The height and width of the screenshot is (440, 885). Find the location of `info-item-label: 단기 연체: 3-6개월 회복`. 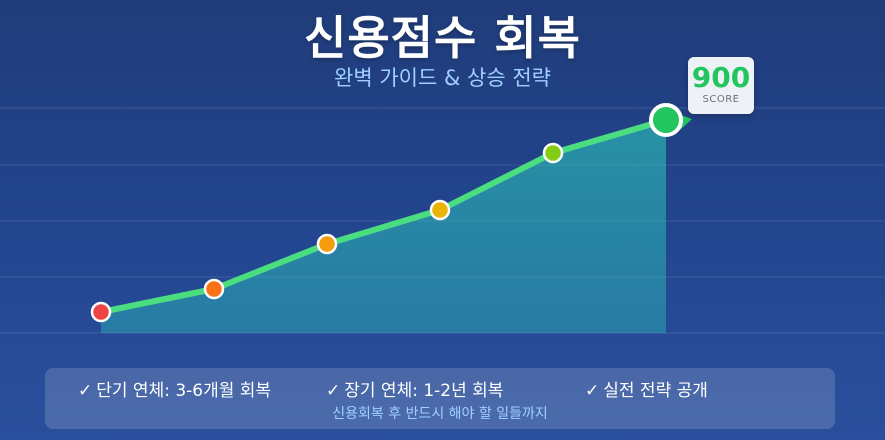

info-item-label: 단기 연체: 3-6개월 회복 is located at coordinates (184, 391).